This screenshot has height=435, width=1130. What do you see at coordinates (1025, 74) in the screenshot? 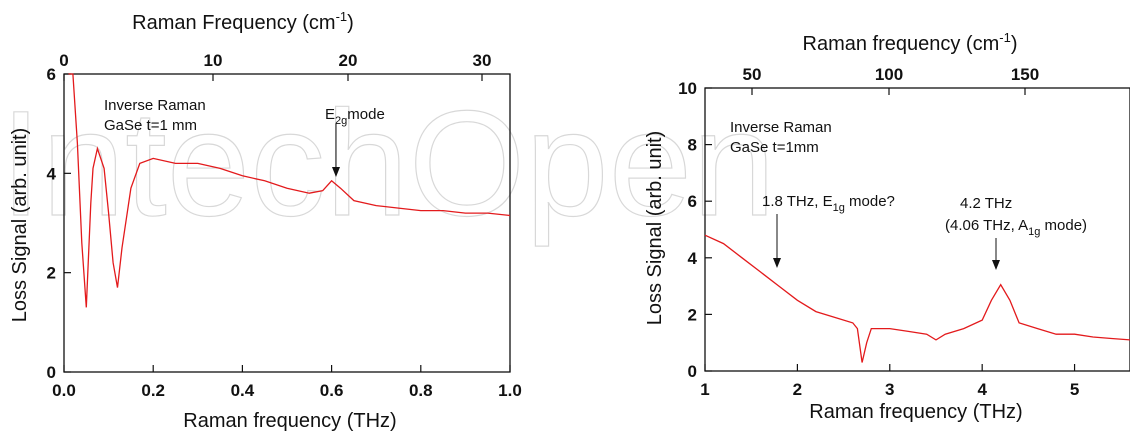
I see `top-tick-label: 150` at bounding box center [1025, 74].